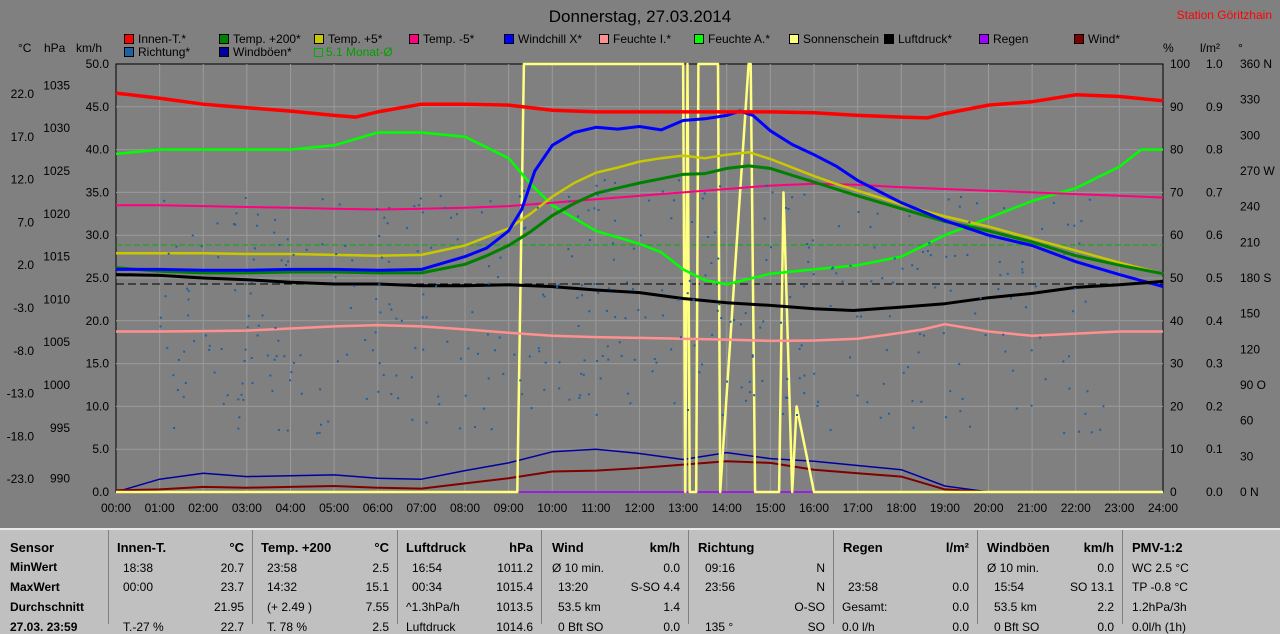 The width and height of the screenshot is (1280, 634). Describe the element at coordinates (377, 587) in the screenshot. I see `stat-value: 15.1` at that location.